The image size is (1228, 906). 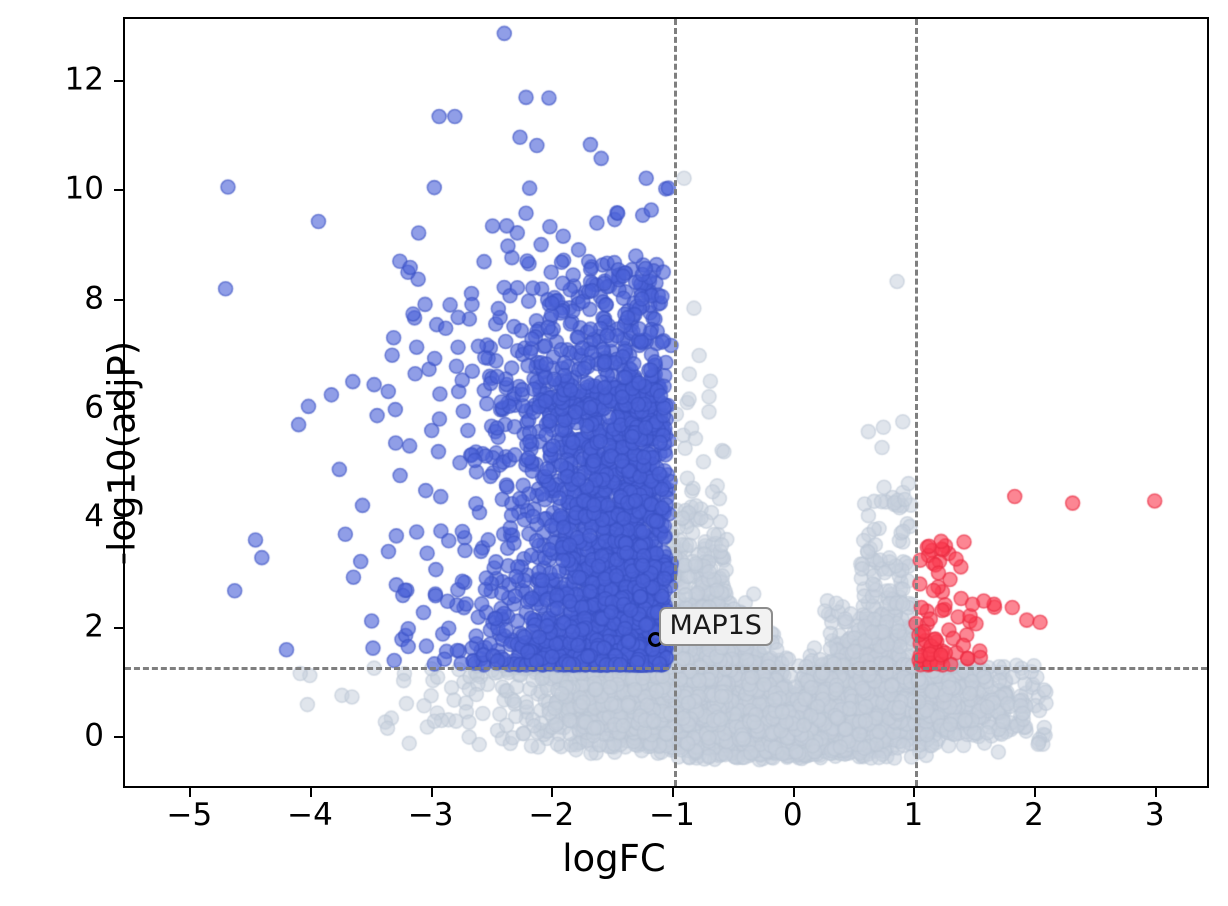 What do you see at coordinates (913, 815) in the screenshot?
I see `x-tick-label-6: 1` at bounding box center [913, 815].